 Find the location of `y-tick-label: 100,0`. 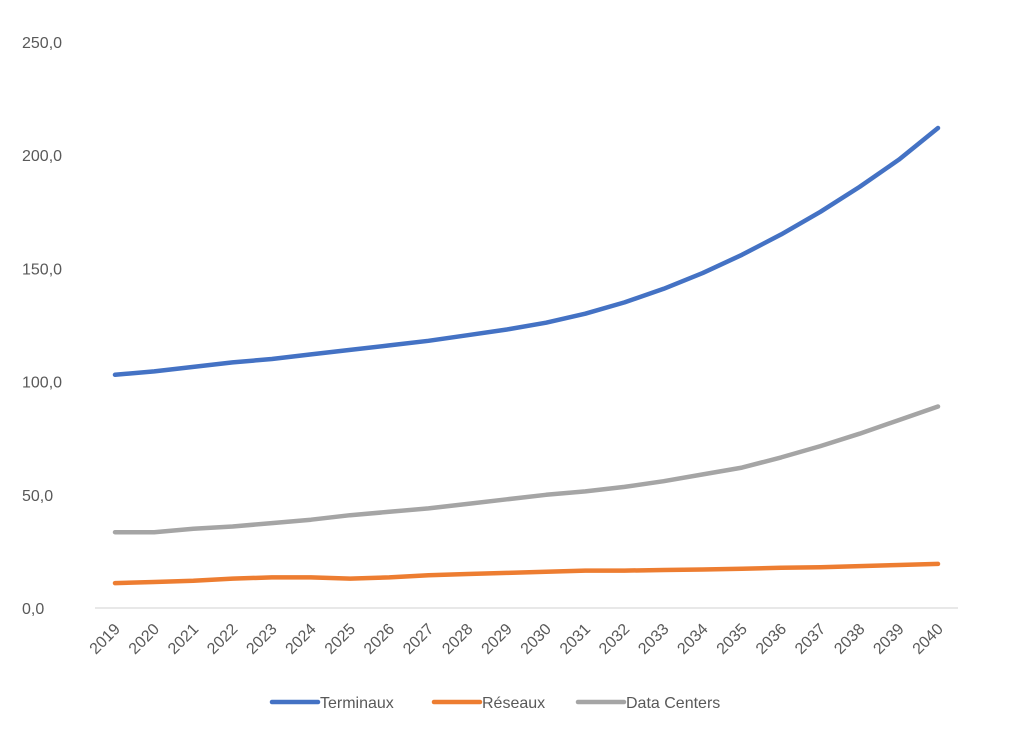

y-tick-label: 100,0 is located at coordinates (42, 383).